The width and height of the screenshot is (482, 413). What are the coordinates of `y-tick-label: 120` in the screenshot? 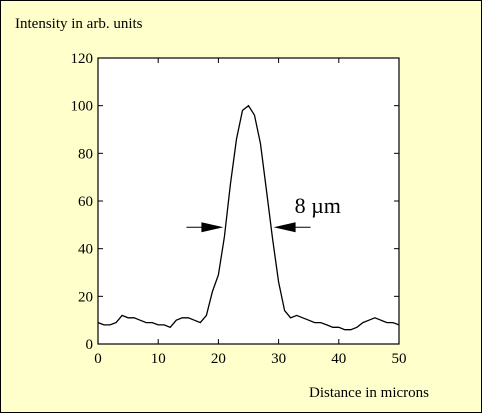 It's located at (82, 59).